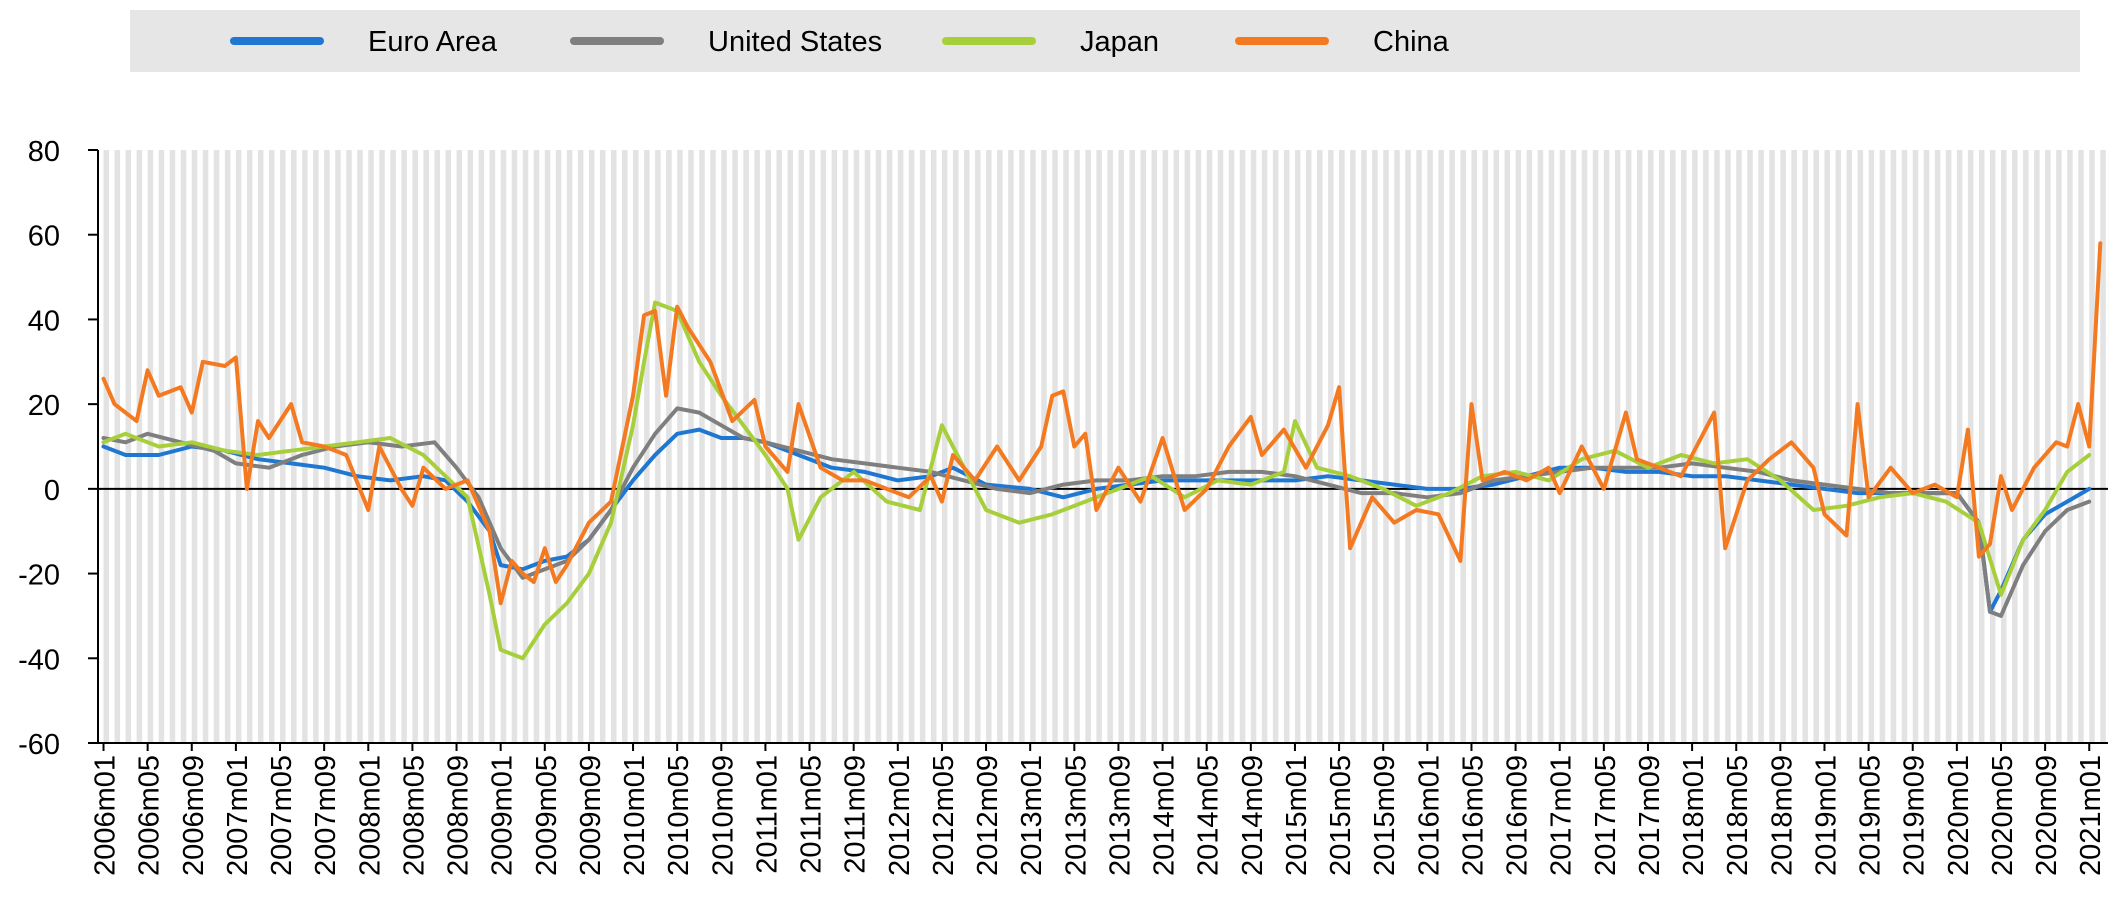 This screenshot has width=2122, height=914. I want to click on x-tick-label: 2007m09, so click(326, 815).